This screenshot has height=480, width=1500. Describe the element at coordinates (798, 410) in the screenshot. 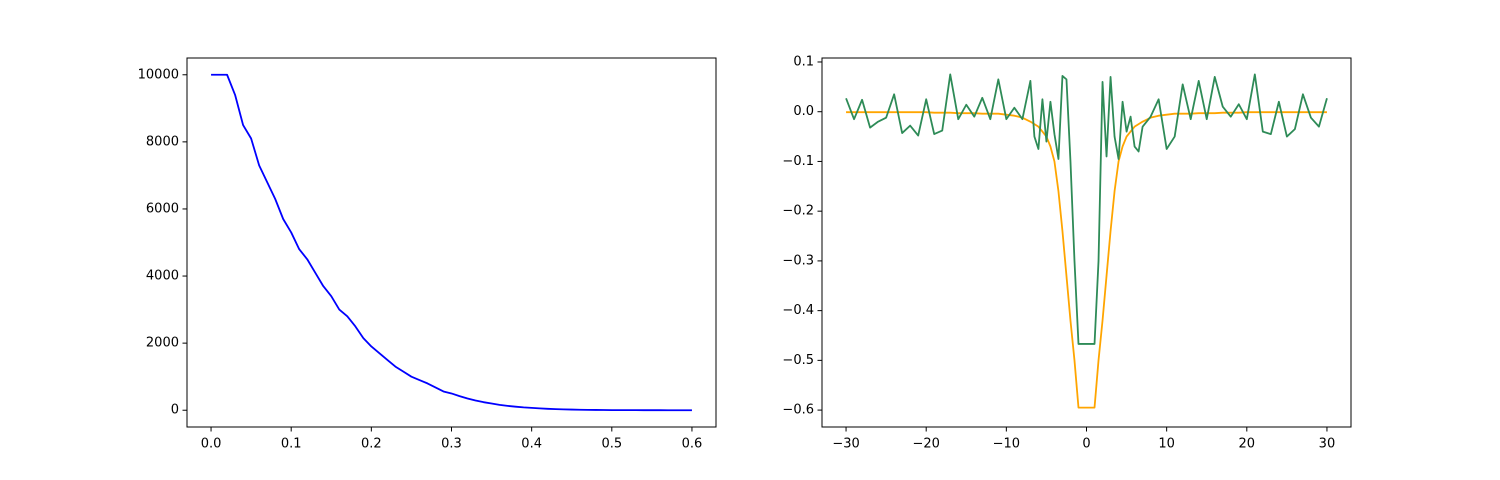

I see `y-tick-label: −0.6` at that location.